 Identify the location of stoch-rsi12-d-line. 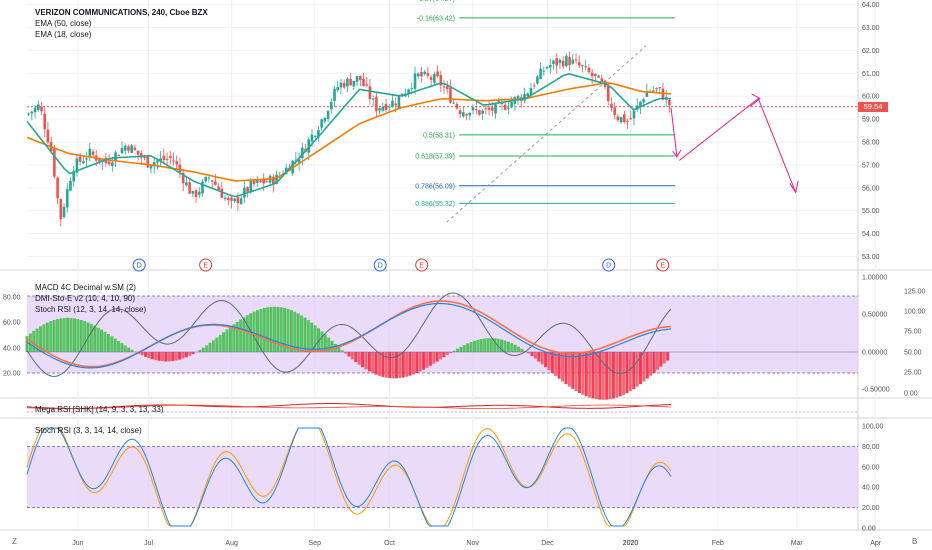
(349, 335).